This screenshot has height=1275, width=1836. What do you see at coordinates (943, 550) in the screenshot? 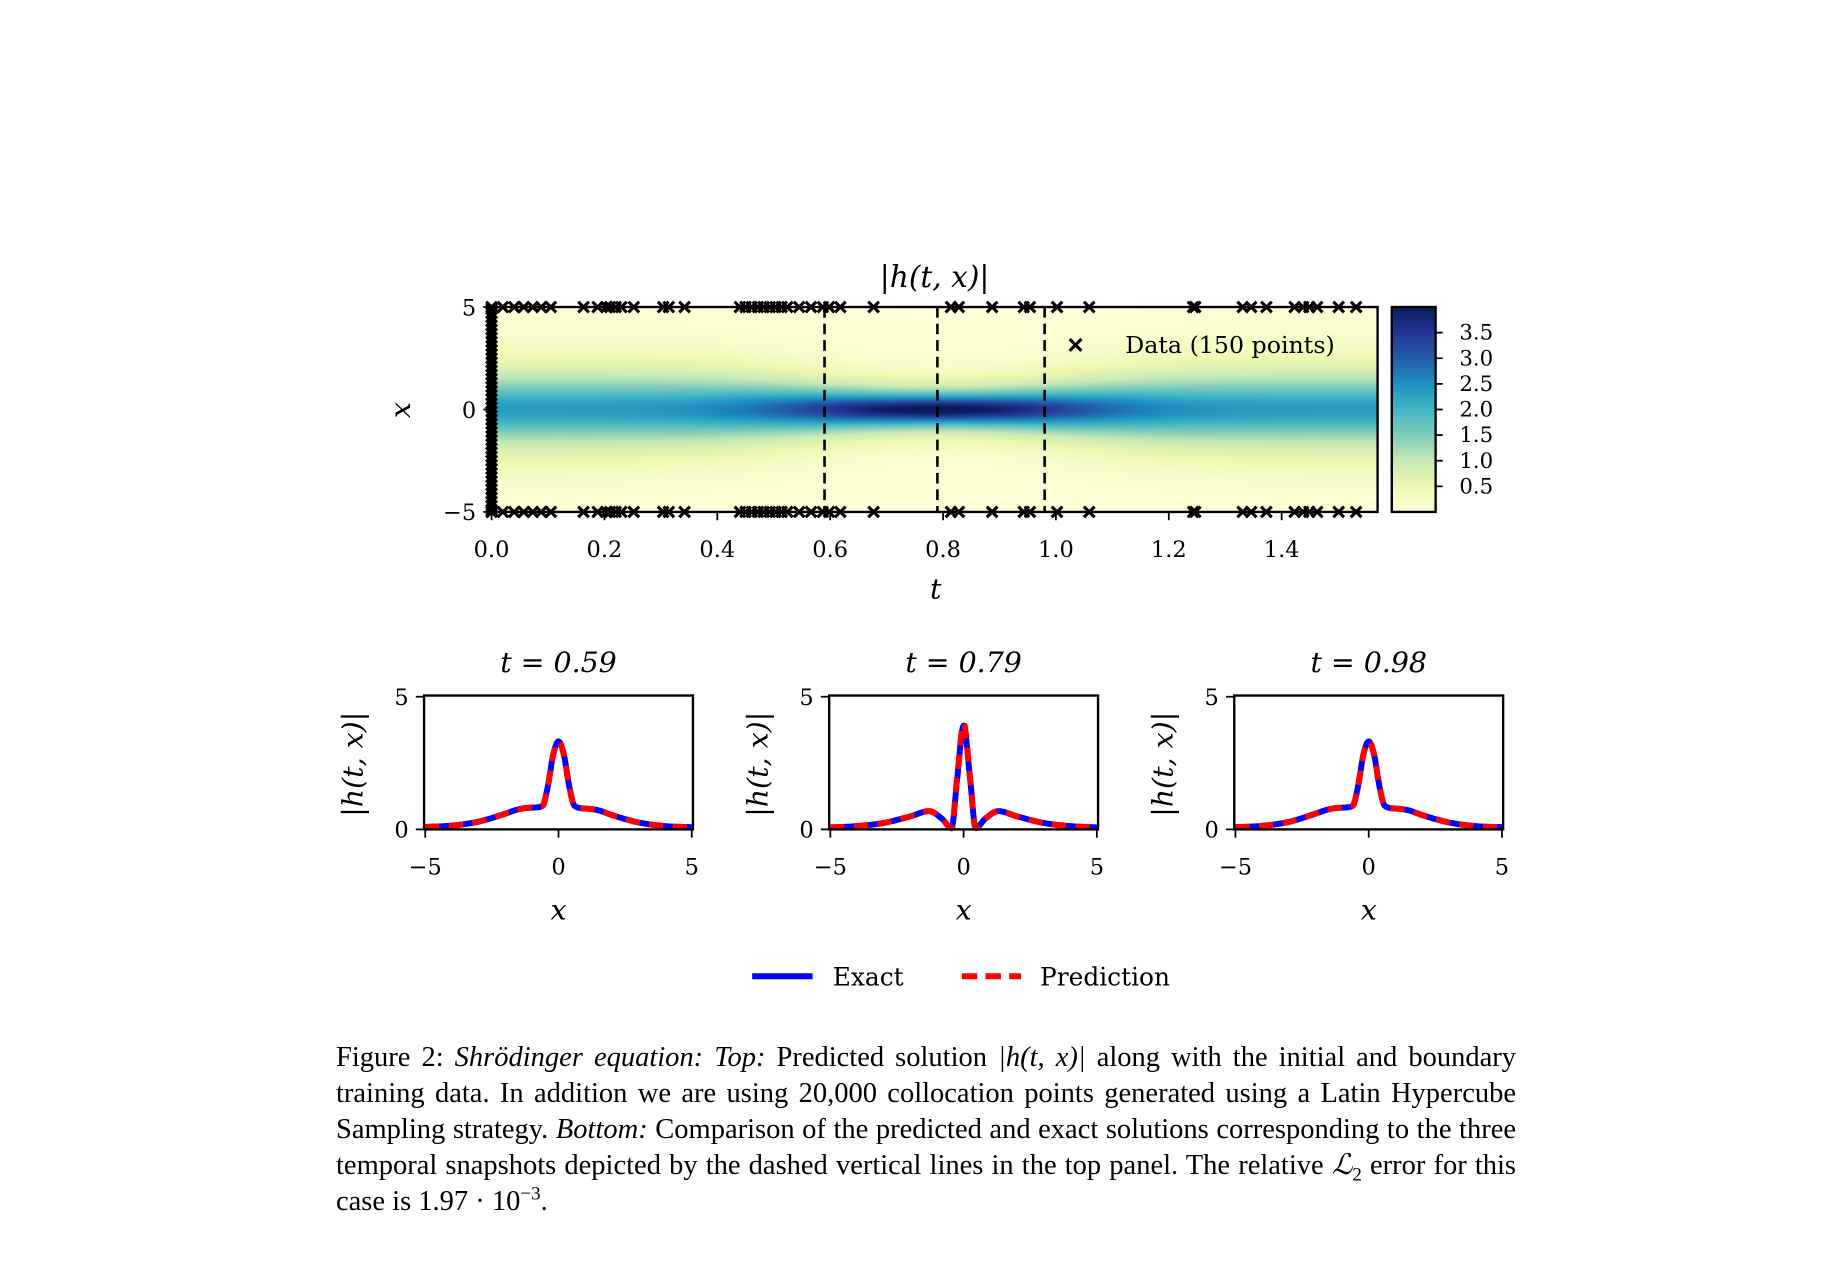
I see `x-tick-label: 0.8` at bounding box center [943, 550].